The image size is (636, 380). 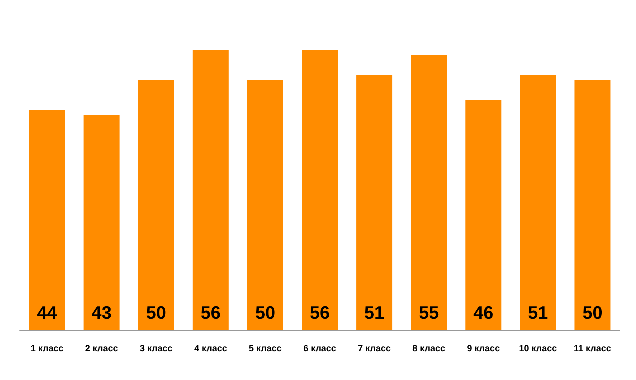 I want to click on x-tick-label: 8 класс, so click(x=429, y=349).